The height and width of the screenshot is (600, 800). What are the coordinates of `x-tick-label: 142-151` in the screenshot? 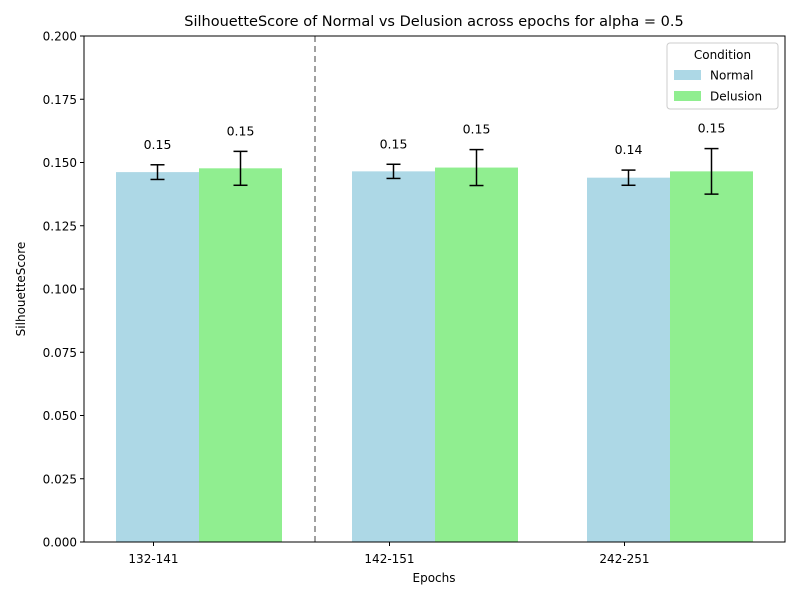 It's located at (389, 559).